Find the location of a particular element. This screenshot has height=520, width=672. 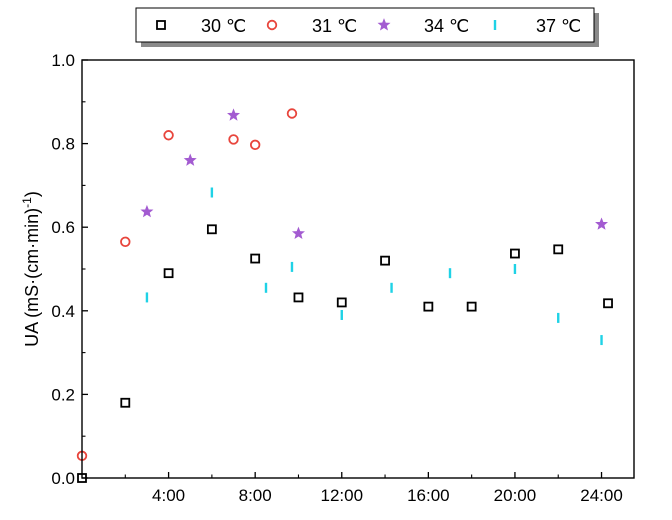

legend-items: 30 ℃ 31 ℃ 34 ℃ 37 ℃ is located at coordinates (368, 26).